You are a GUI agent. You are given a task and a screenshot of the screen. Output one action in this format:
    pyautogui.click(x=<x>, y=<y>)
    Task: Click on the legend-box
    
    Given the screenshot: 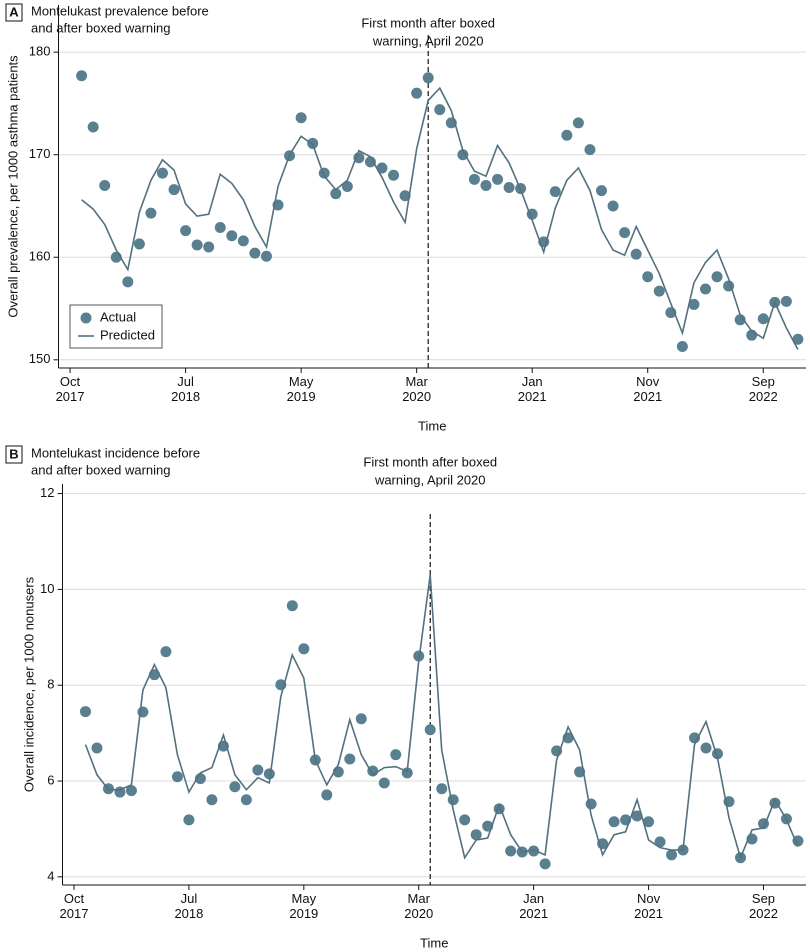 What is the action you would take?
    pyautogui.click(x=116, y=326)
    